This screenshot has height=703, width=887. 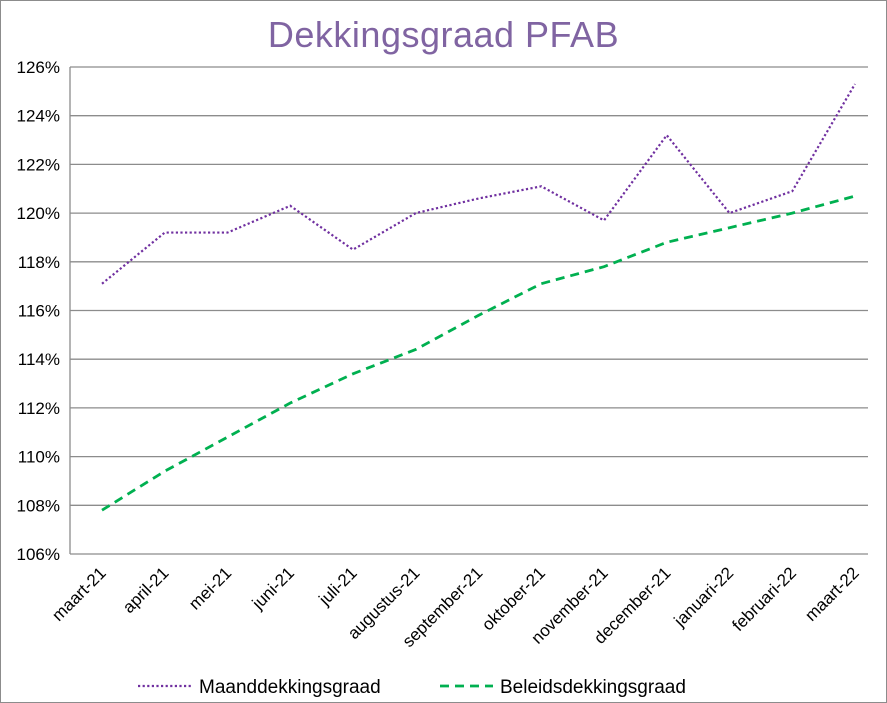 What do you see at coordinates (290, 687) in the screenshot?
I see `legend-label: Maanddekkingsgraad` at bounding box center [290, 687].